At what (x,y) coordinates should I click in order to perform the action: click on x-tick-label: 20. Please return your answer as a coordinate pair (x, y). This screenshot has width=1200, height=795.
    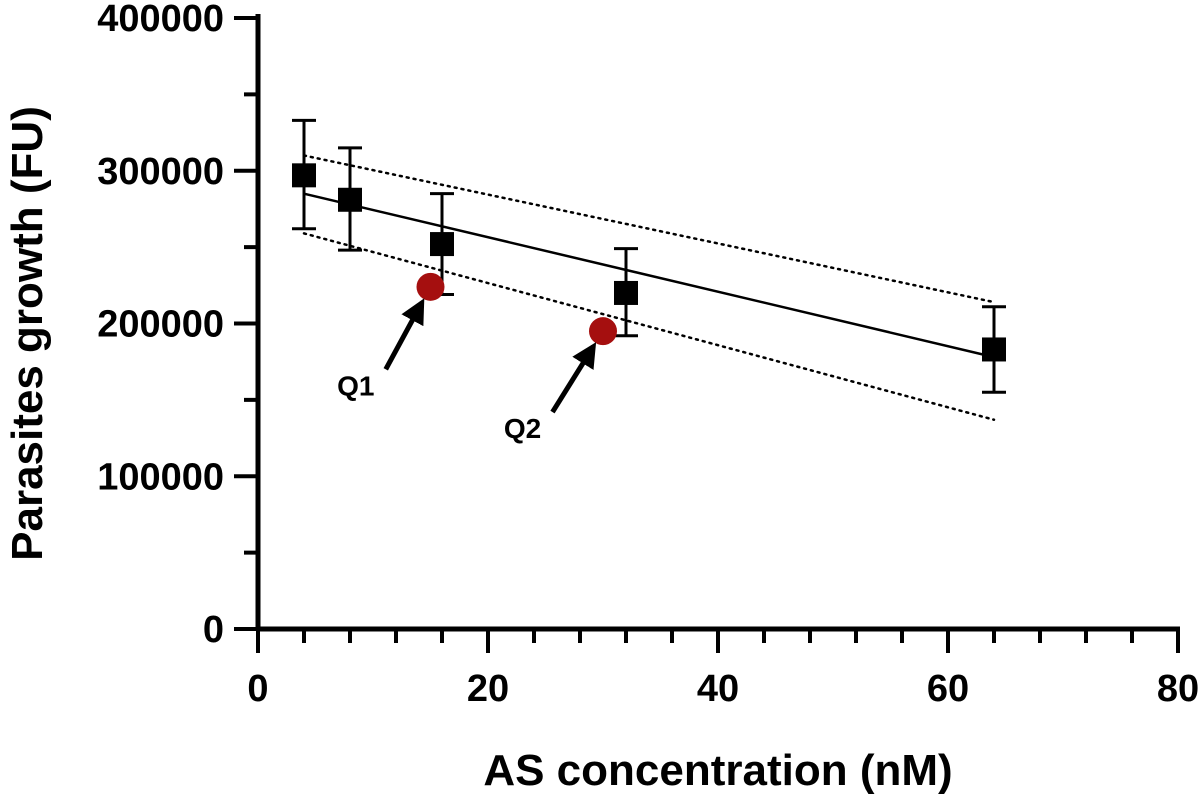
    Looking at the image, I should click on (488, 689).